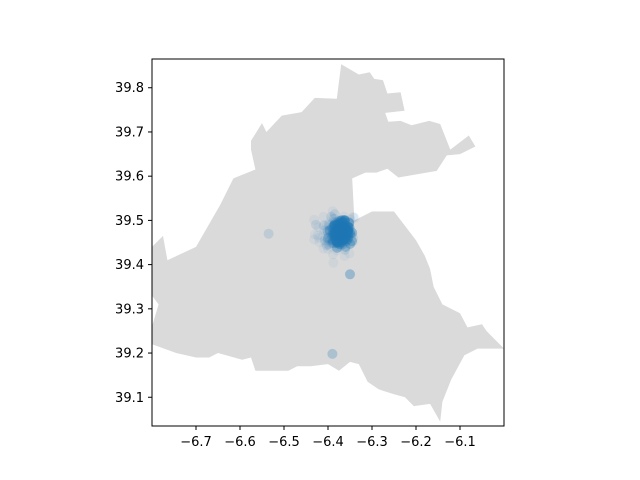 The height and width of the screenshot is (480, 640). Describe the element at coordinates (311, 282) in the screenshot. I see `points-layer` at that location.